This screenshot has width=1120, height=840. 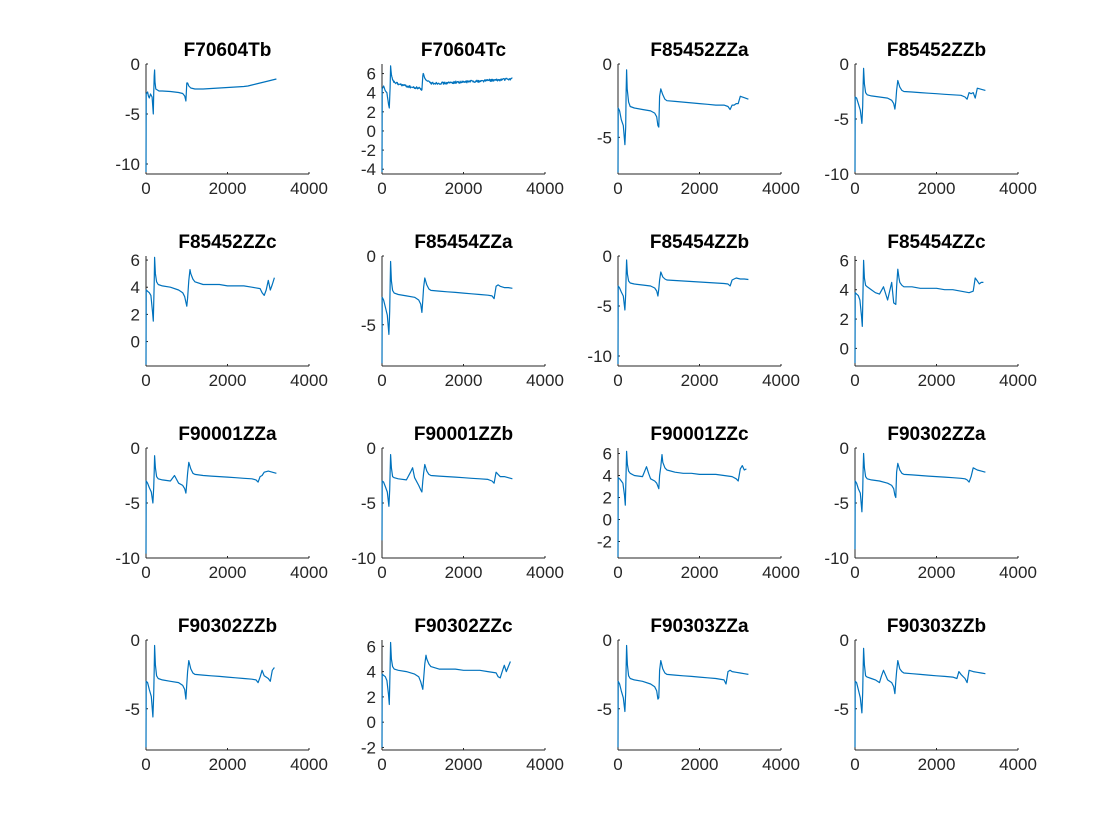 I want to click on subplot-7: F85454ZZb 0 2000 4000 0 -5 -10, so click(x=693, y=311).